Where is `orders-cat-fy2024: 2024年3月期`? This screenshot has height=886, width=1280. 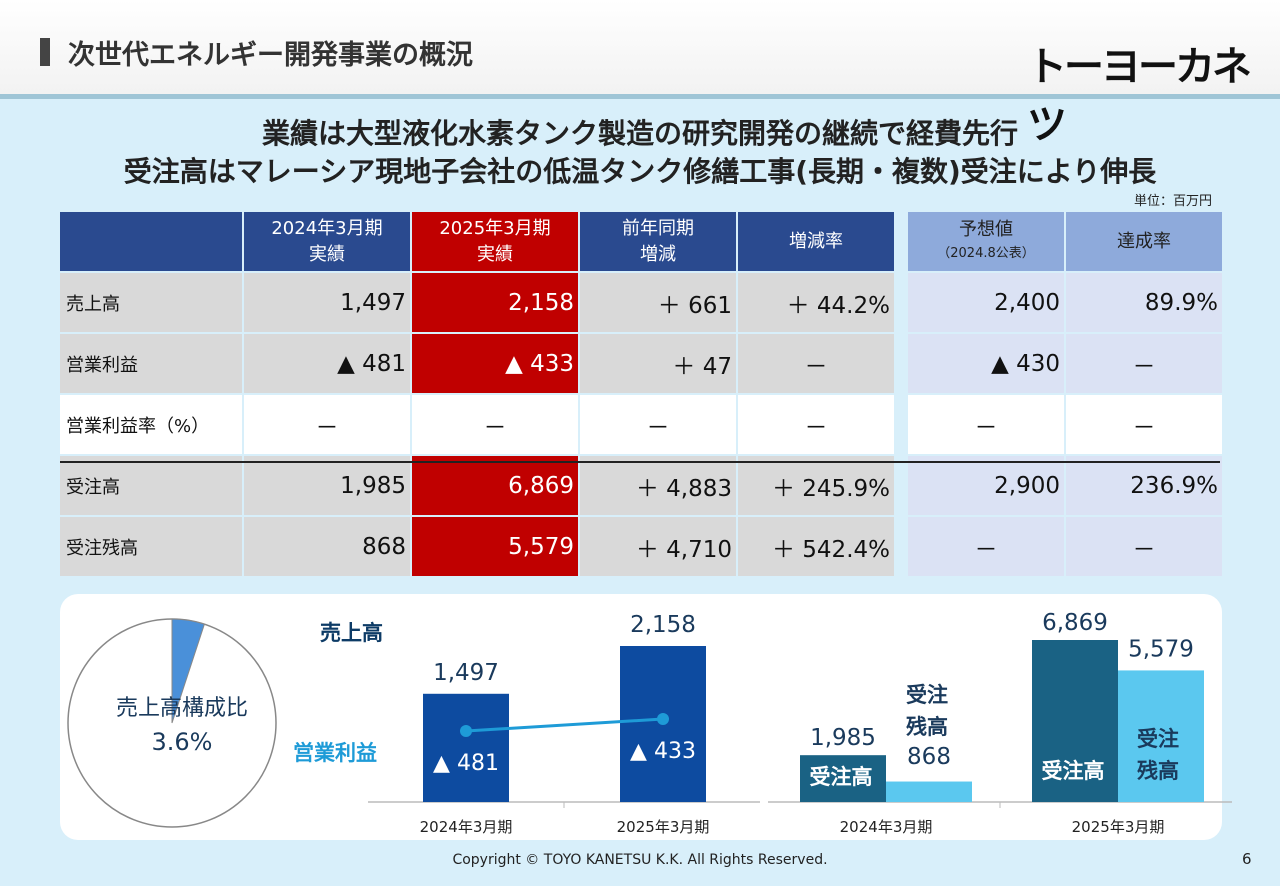 orders-cat-fy2024: 2024年3月期 is located at coordinates (886, 827).